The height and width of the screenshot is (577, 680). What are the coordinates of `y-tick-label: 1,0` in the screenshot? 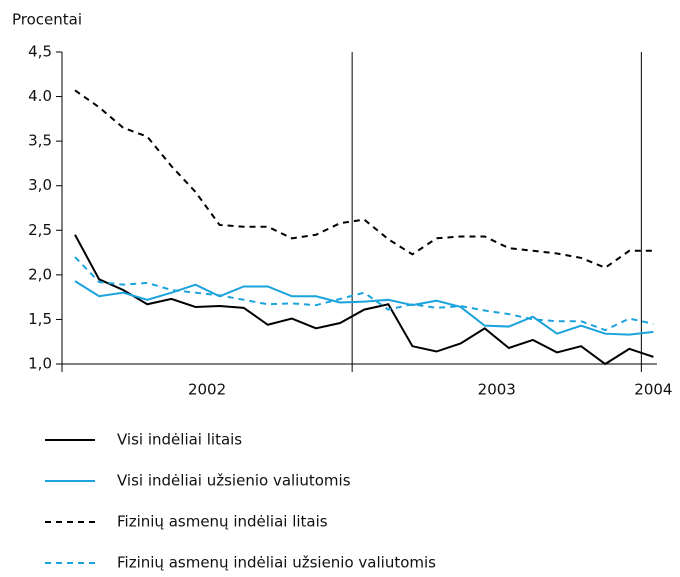 It's located at (40, 364).